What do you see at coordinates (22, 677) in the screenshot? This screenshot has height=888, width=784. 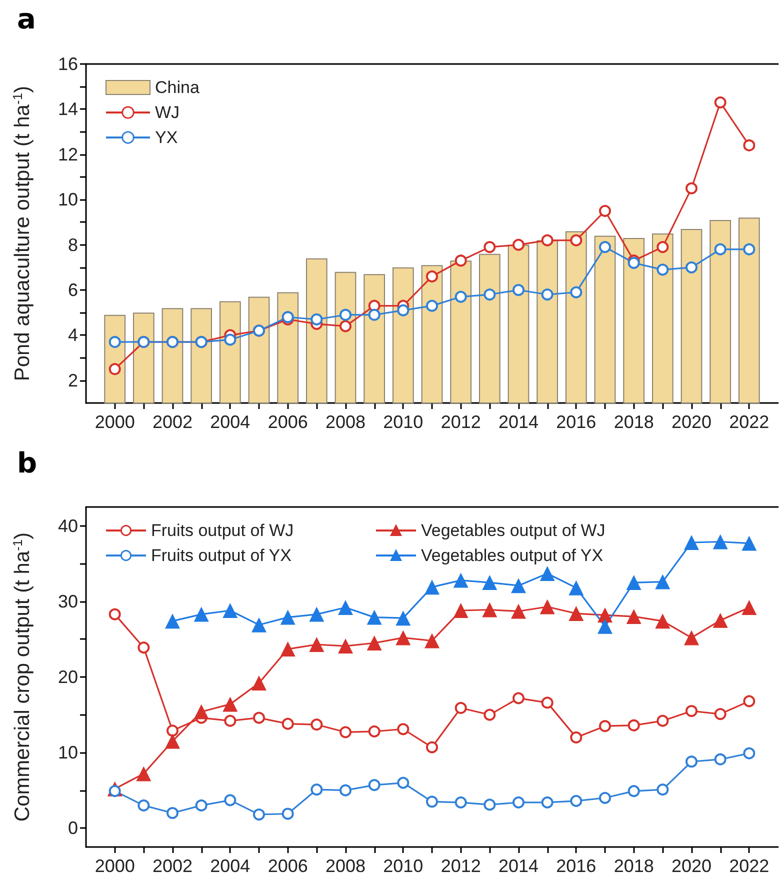 I see `y-axis-title: Commercial crop output (t ha-1)` at bounding box center [22, 677].